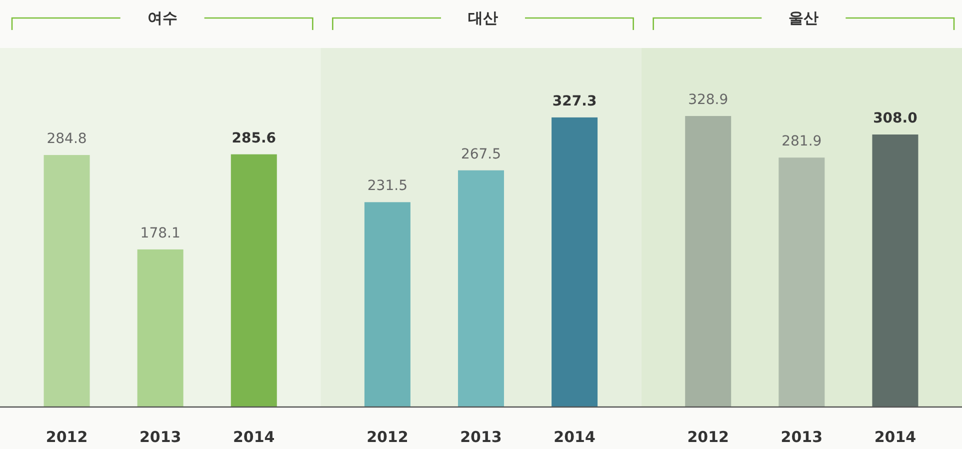 The width and height of the screenshot is (962, 449). What do you see at coordinates (162, 18) in the screenshot?
I see `chart-title: 여수` at bounding box center [162, 18].